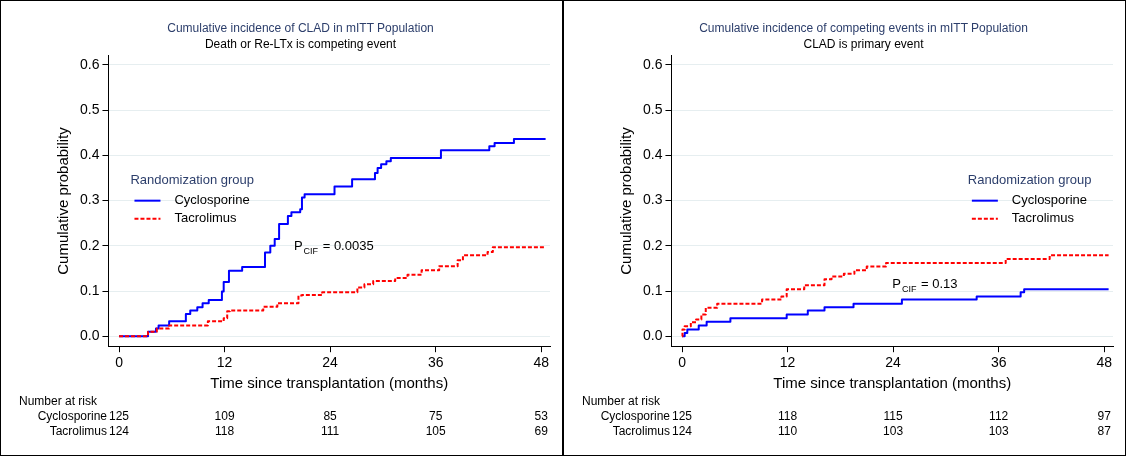 The image size is (1127, 456). I want to click on text: 75, so click(435, 416).